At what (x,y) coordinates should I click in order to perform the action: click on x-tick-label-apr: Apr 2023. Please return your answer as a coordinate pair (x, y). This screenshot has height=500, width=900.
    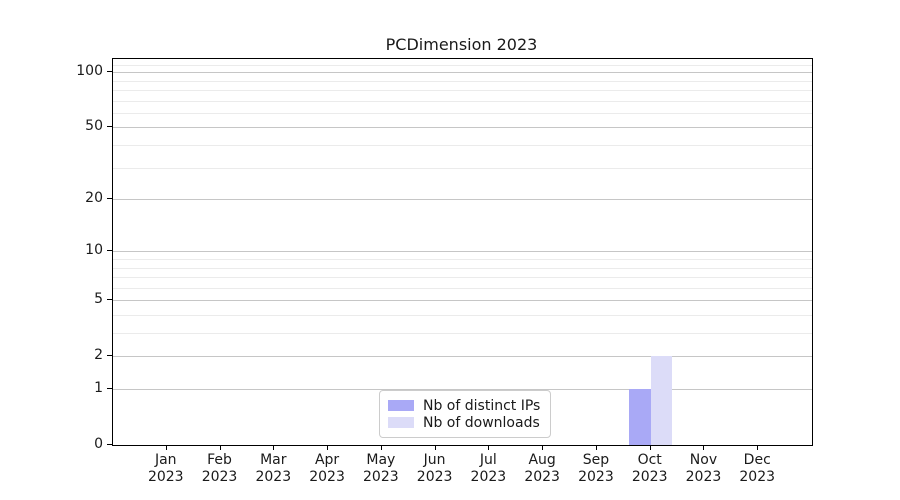
    Looking at the image, I should click on (327, 468).